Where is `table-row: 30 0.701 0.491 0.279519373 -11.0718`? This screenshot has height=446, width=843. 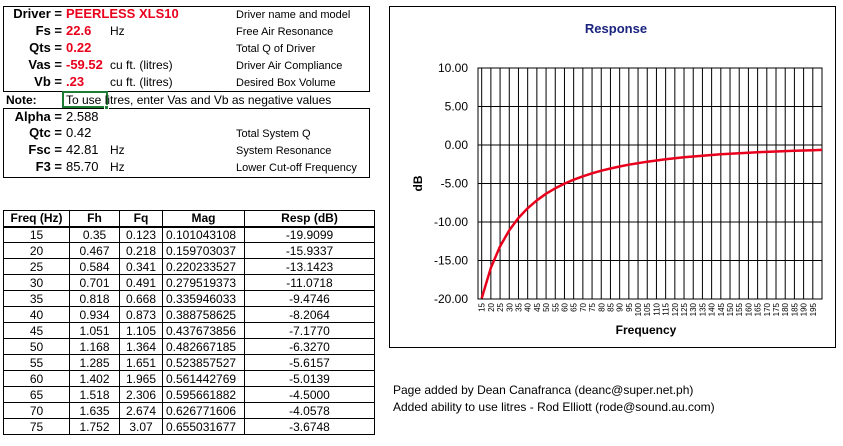
table-row: 30 0.701 0.491 0.279519373 -11.0718 is located at coordinates (189, 282).